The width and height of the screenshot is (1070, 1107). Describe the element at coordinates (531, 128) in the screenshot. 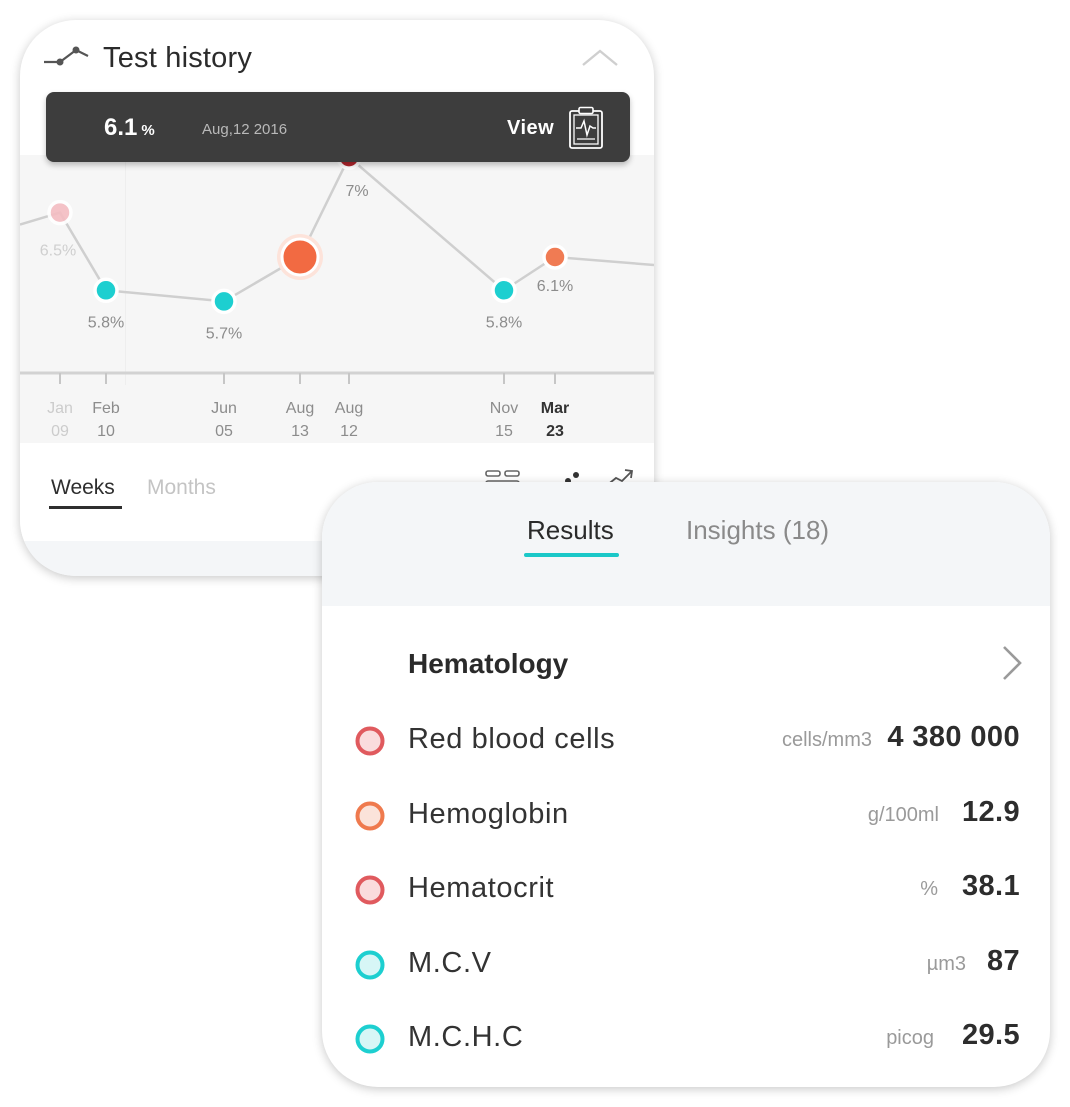

I see `view-button-label: View` at that location.